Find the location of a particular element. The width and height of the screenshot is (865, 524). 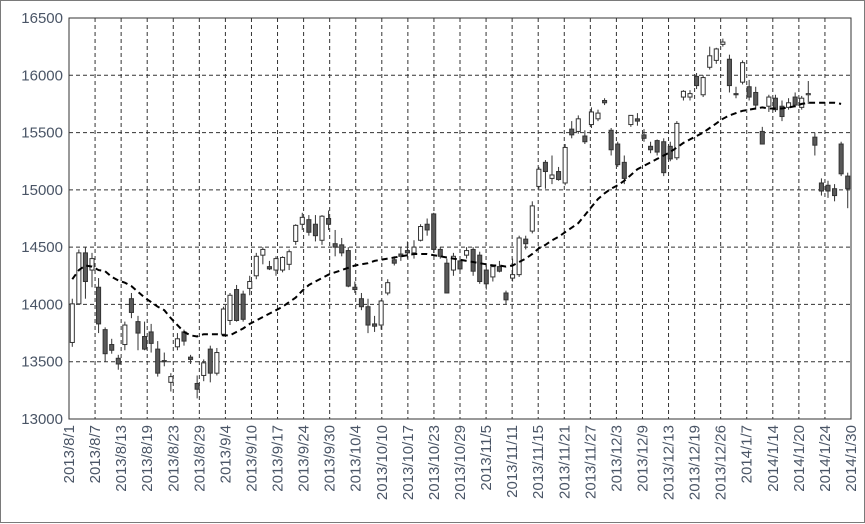

x-tick-label: 2013/8/19 is located at coordinates (147, 458).